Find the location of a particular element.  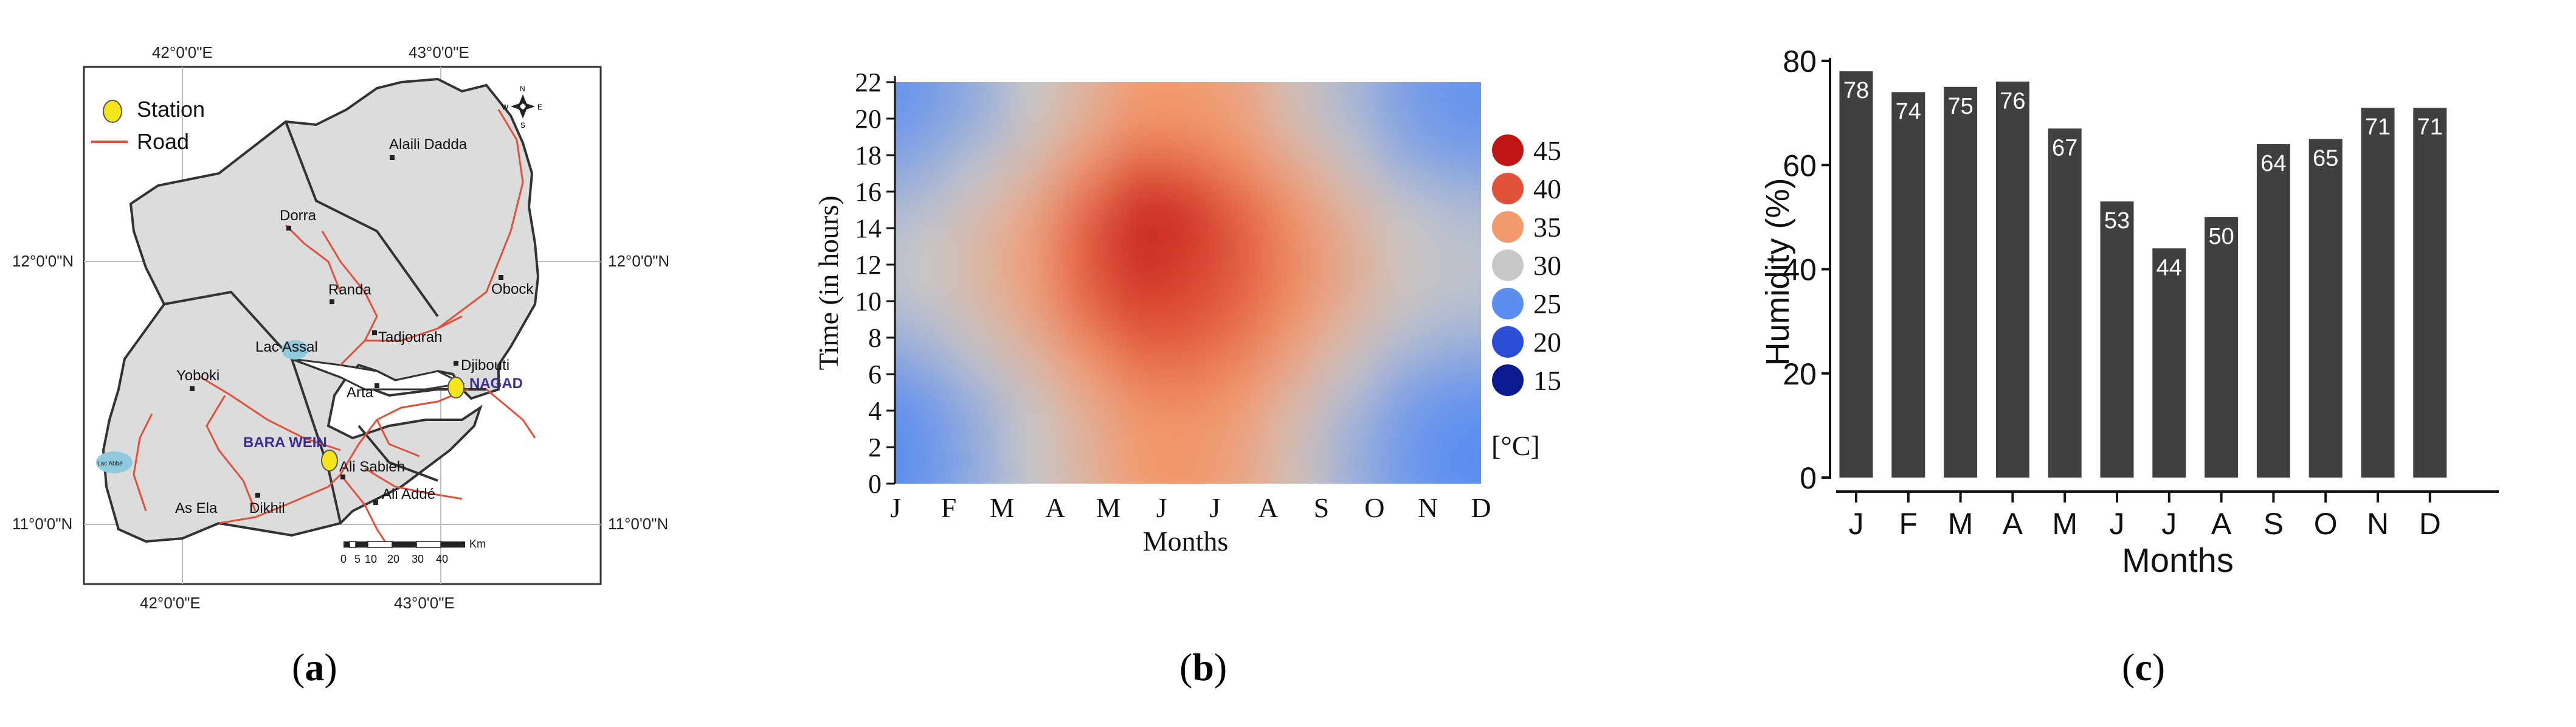

y-tick-label: 20 is located at coordinates (1800, 374).